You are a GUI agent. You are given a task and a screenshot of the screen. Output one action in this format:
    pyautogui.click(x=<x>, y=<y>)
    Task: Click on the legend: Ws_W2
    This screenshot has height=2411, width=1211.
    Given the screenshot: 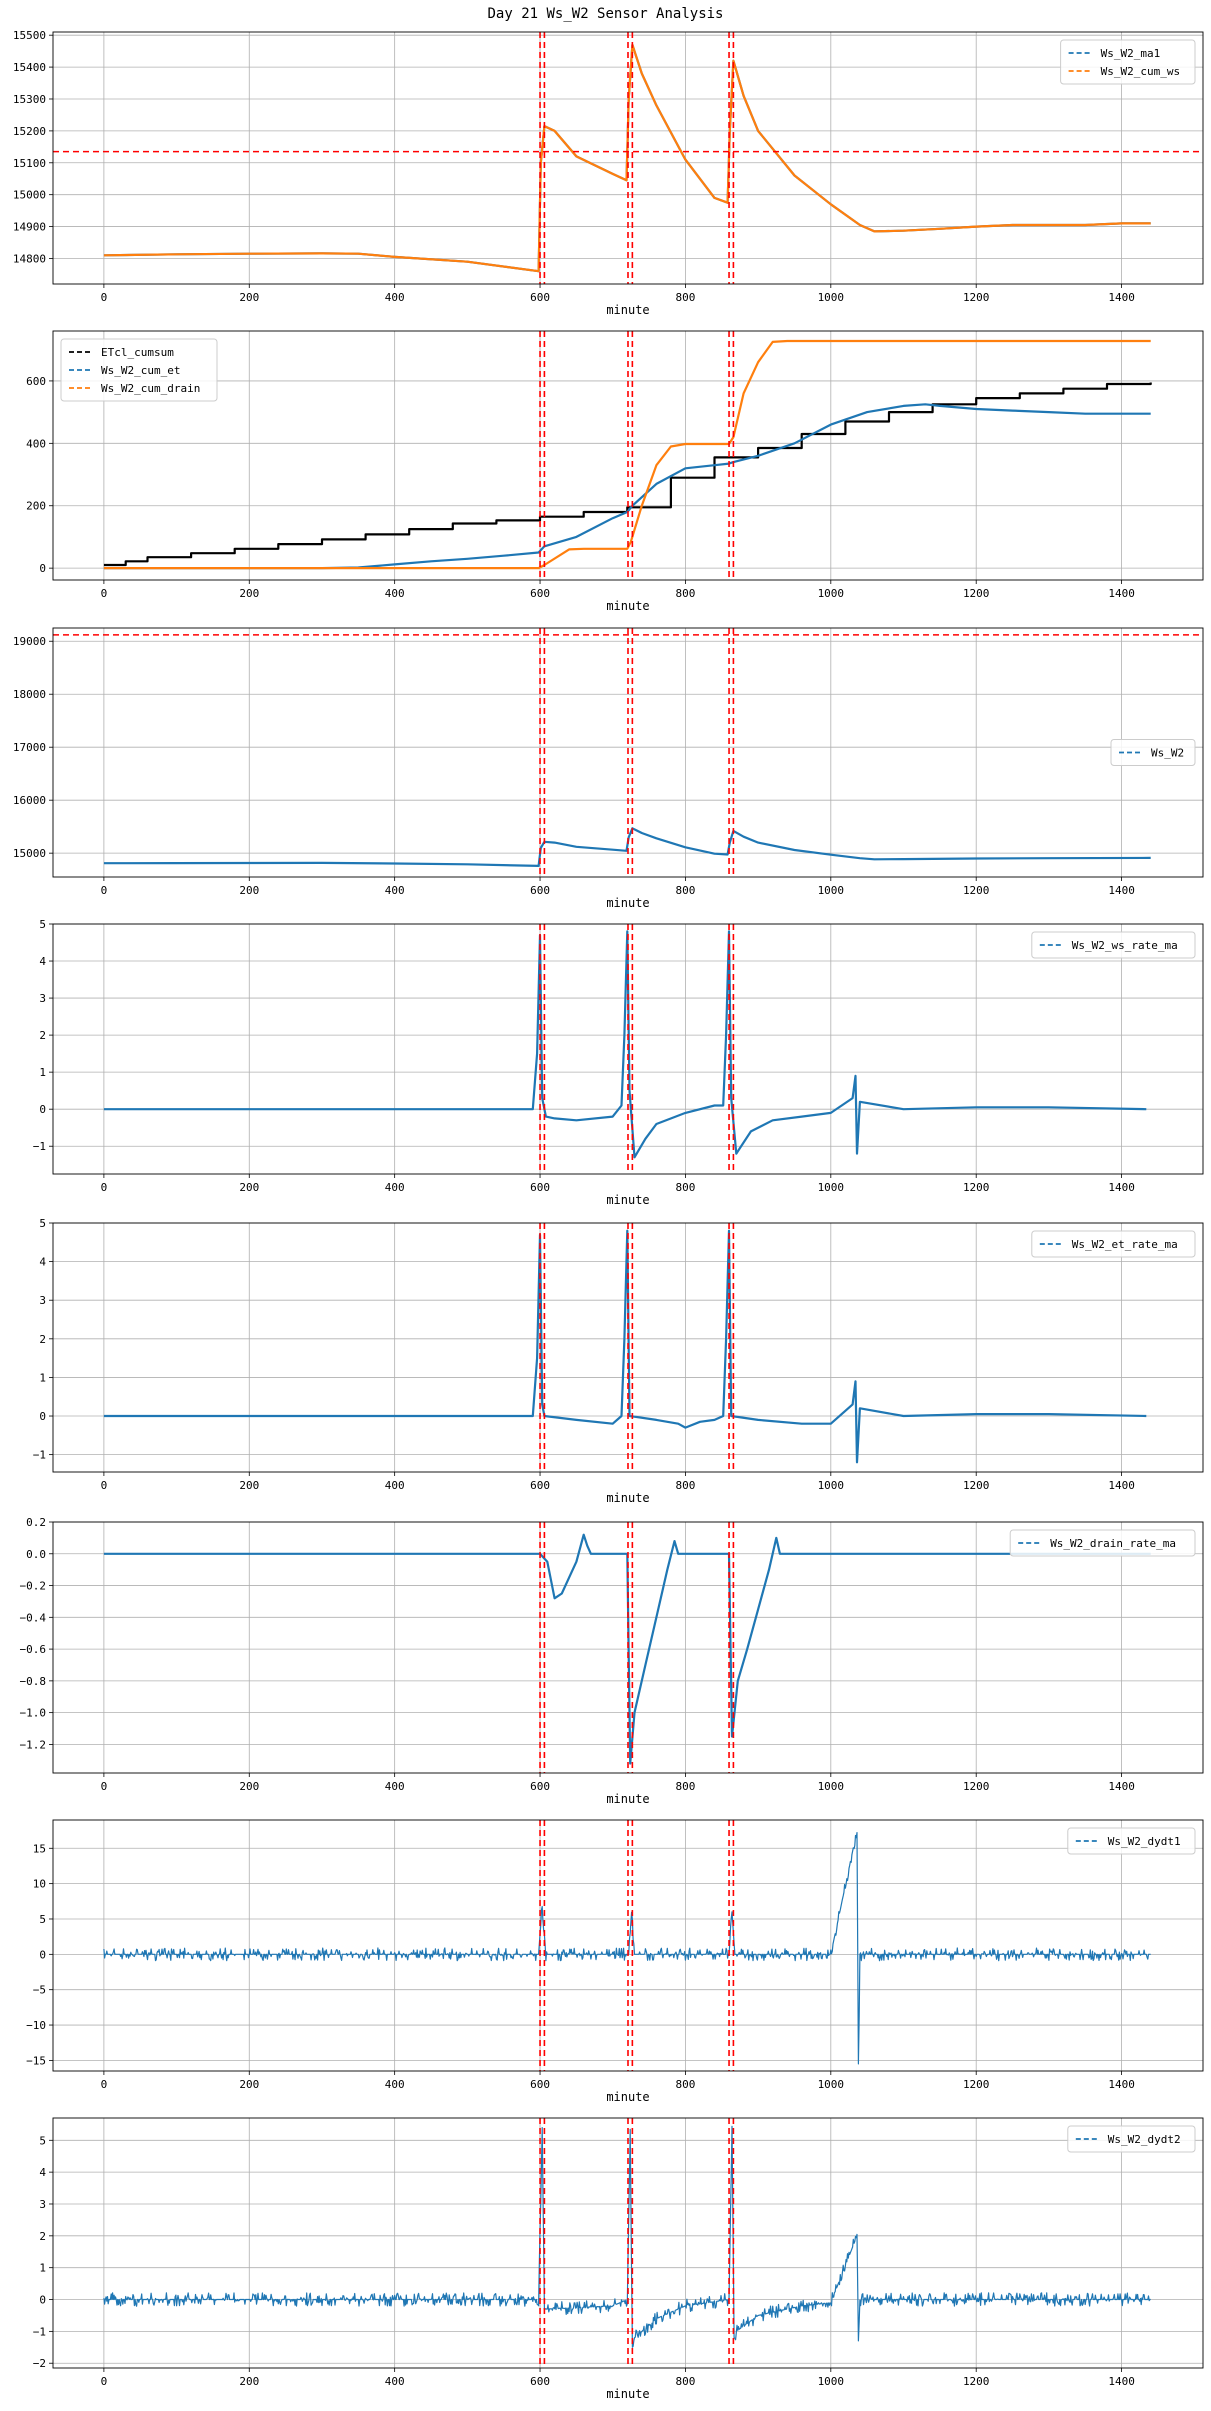 What is the action you would take?
    pyautogui.click(x=1153, y=752)
    